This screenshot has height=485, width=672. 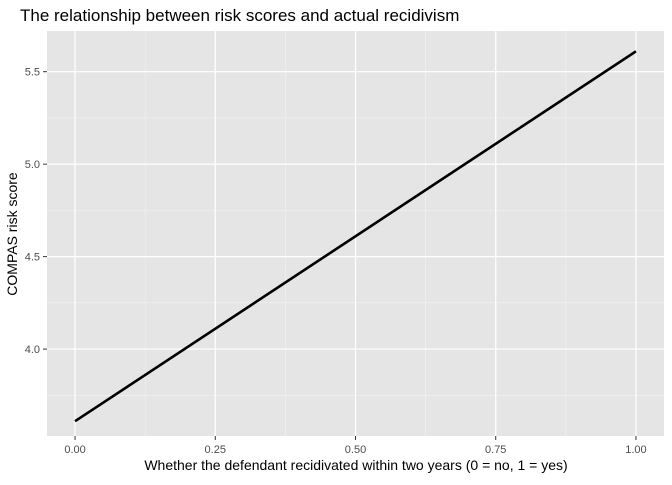 What do you see at coordinates (32, 350) in the screenshot?
I see `y-tick-label: 4.0` at bounding box center [32, 350].